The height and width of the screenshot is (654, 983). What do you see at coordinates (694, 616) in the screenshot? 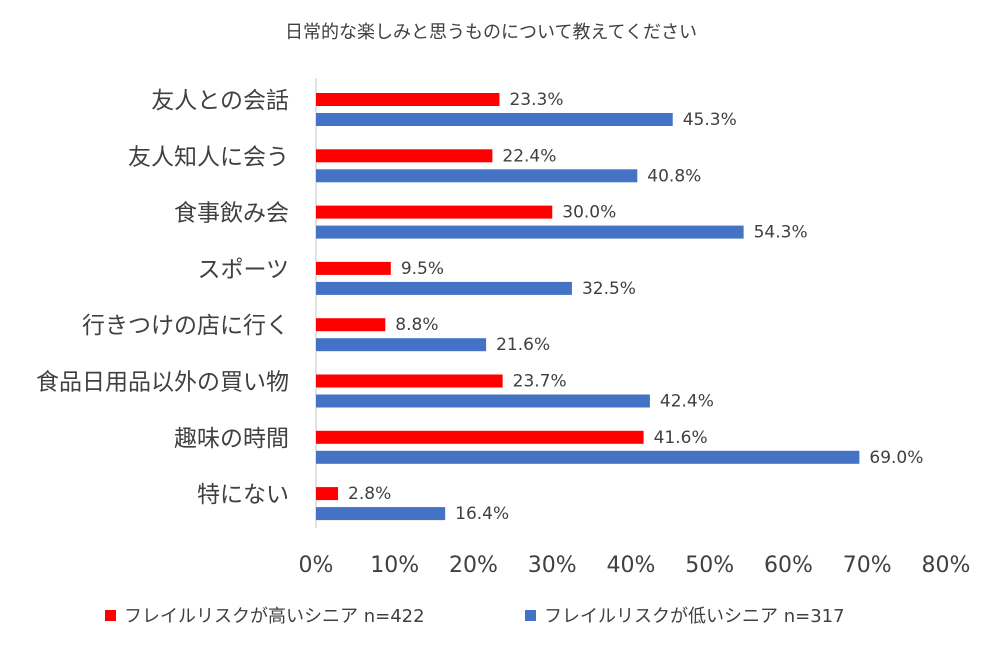
I see `legend-label-low-risk: フレイルリスクが低いシニア n=317` at bounding box center [694, 616].